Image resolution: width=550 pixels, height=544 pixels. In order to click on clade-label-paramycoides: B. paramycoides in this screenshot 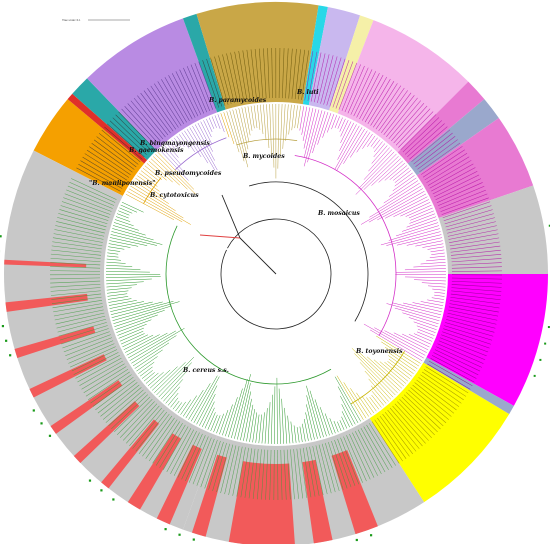, I will do `click(237, 100)`.